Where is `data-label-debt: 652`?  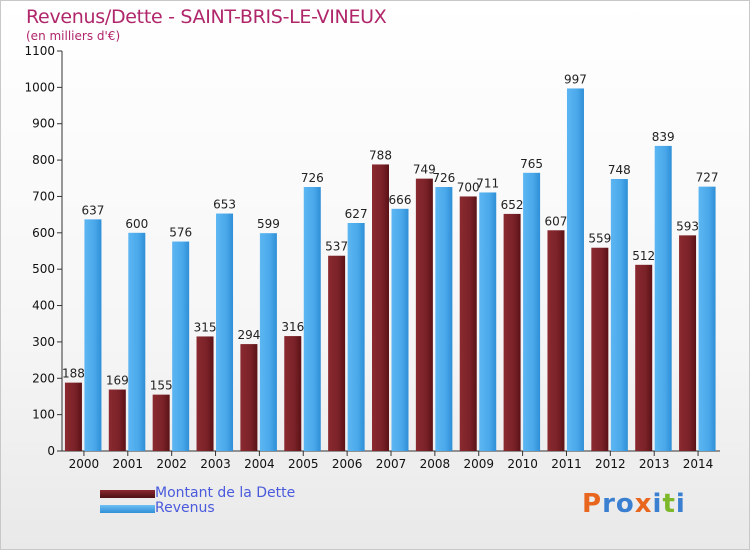 data-label-debt: 652 is located at coordinates (512, 205).